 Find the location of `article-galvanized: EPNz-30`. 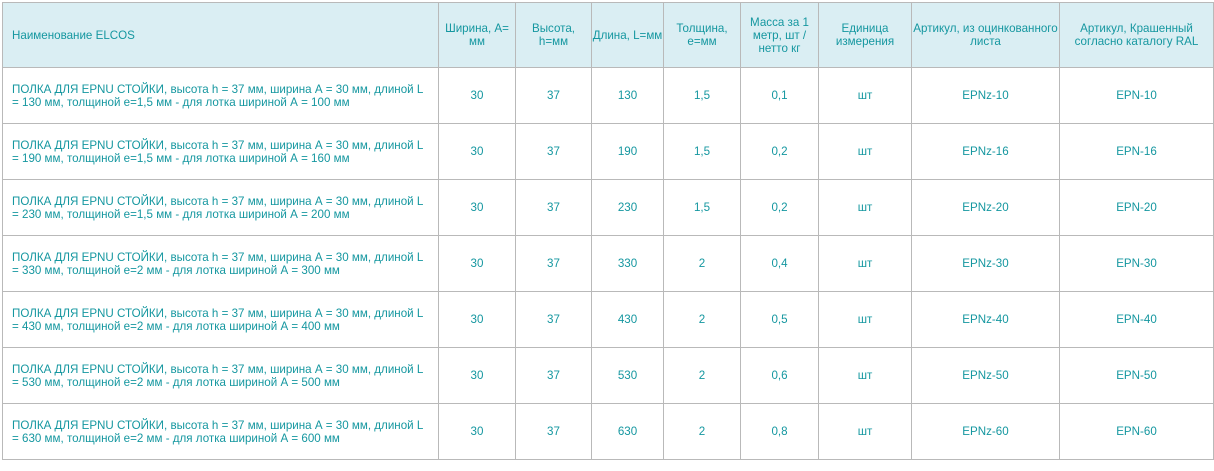

article-galvanized: EPNz-30 is located at coordinates (985, 263).